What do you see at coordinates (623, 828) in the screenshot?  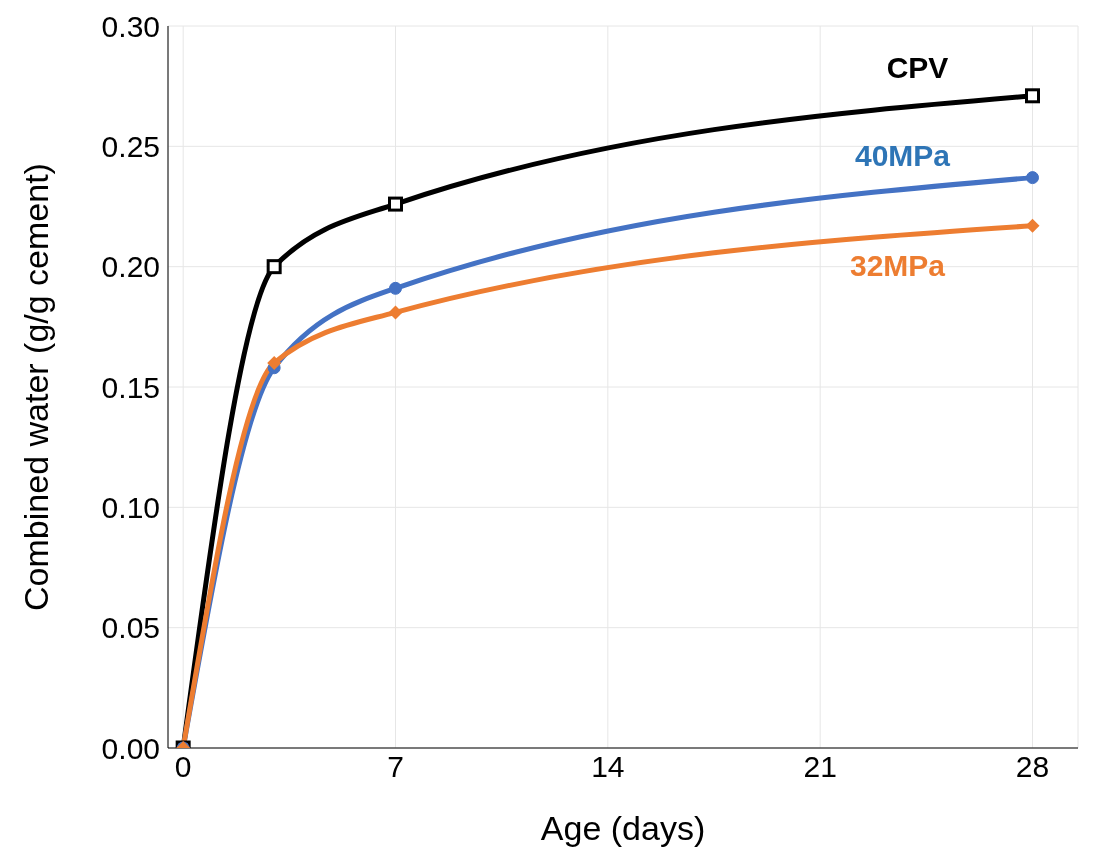 I see `x-axis-title: Age (days)` at bounding box center [623, 828].